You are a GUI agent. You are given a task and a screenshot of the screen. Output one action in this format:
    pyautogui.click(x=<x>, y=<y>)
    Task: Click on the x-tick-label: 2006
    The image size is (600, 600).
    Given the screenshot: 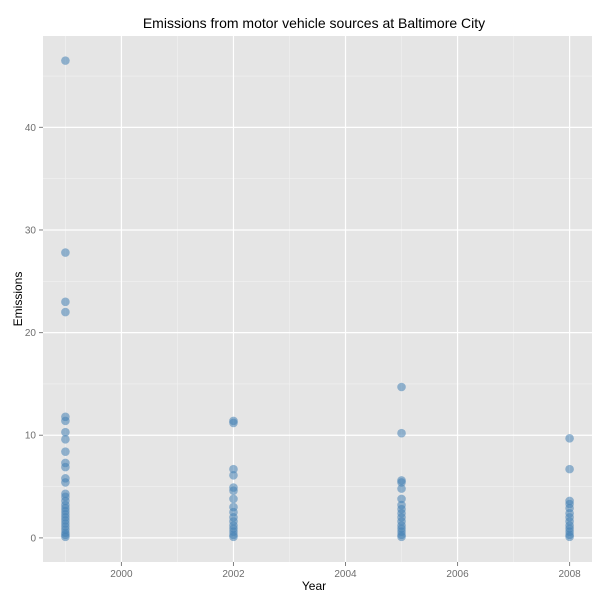 What is the action you would take?
    pyautogui.click(x=457, y=574)
    